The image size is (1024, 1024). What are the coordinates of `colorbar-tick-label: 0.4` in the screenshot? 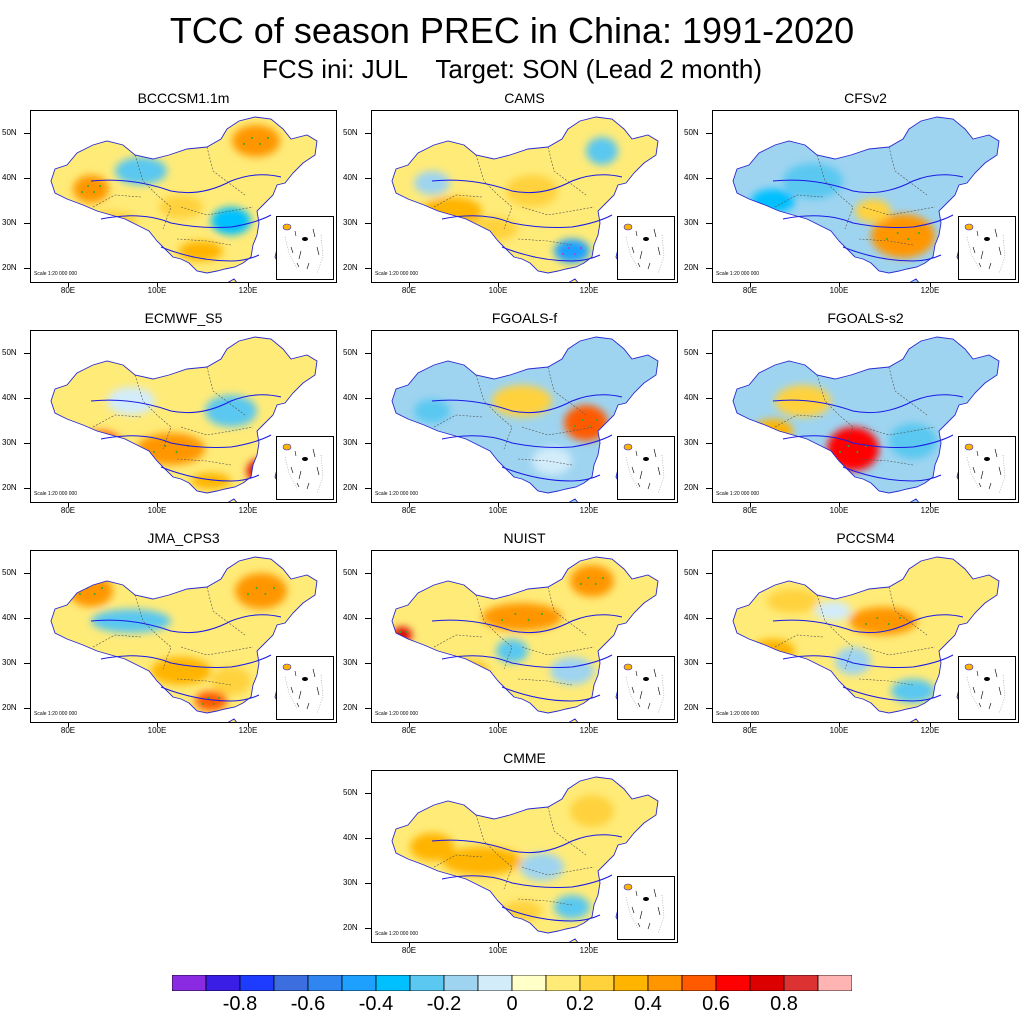 It's located at (648, 1004).